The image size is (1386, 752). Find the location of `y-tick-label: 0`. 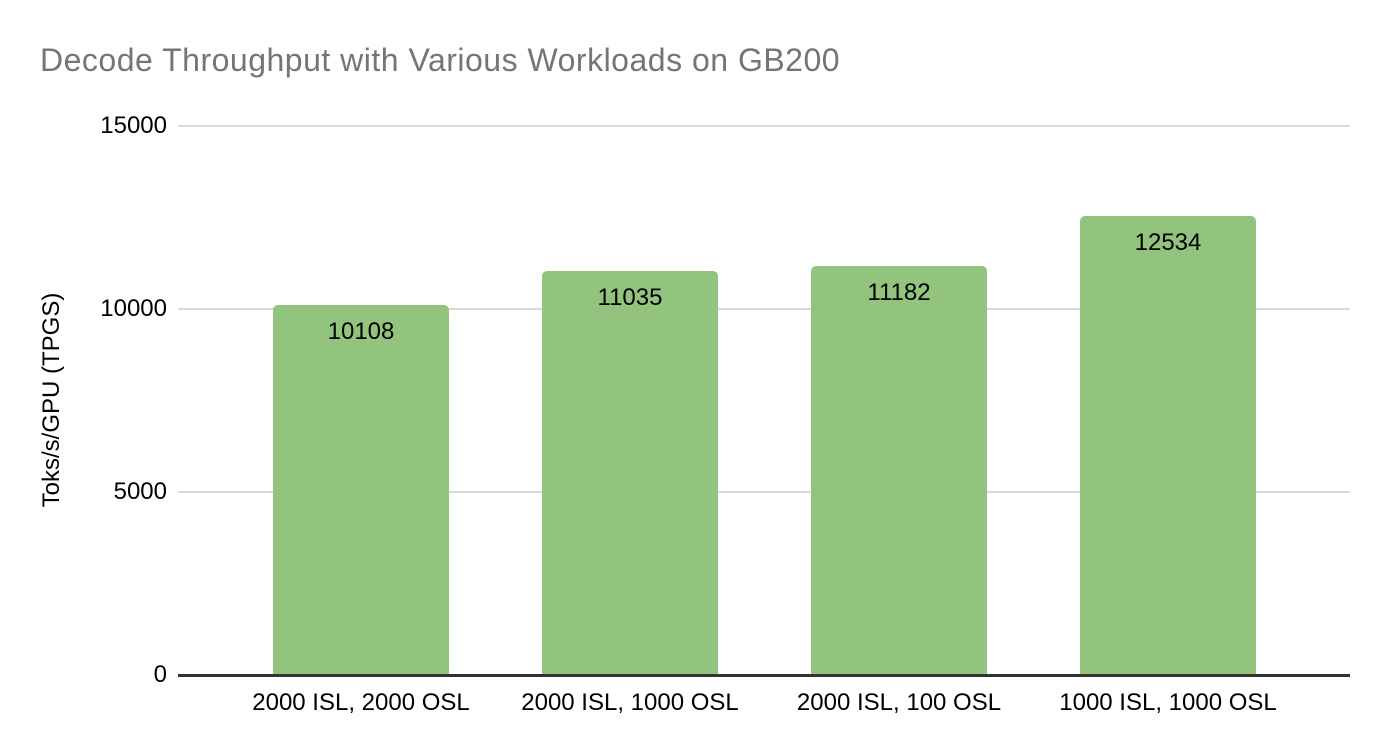

y-tick-label: 0 is located at coordinates (160, 674).